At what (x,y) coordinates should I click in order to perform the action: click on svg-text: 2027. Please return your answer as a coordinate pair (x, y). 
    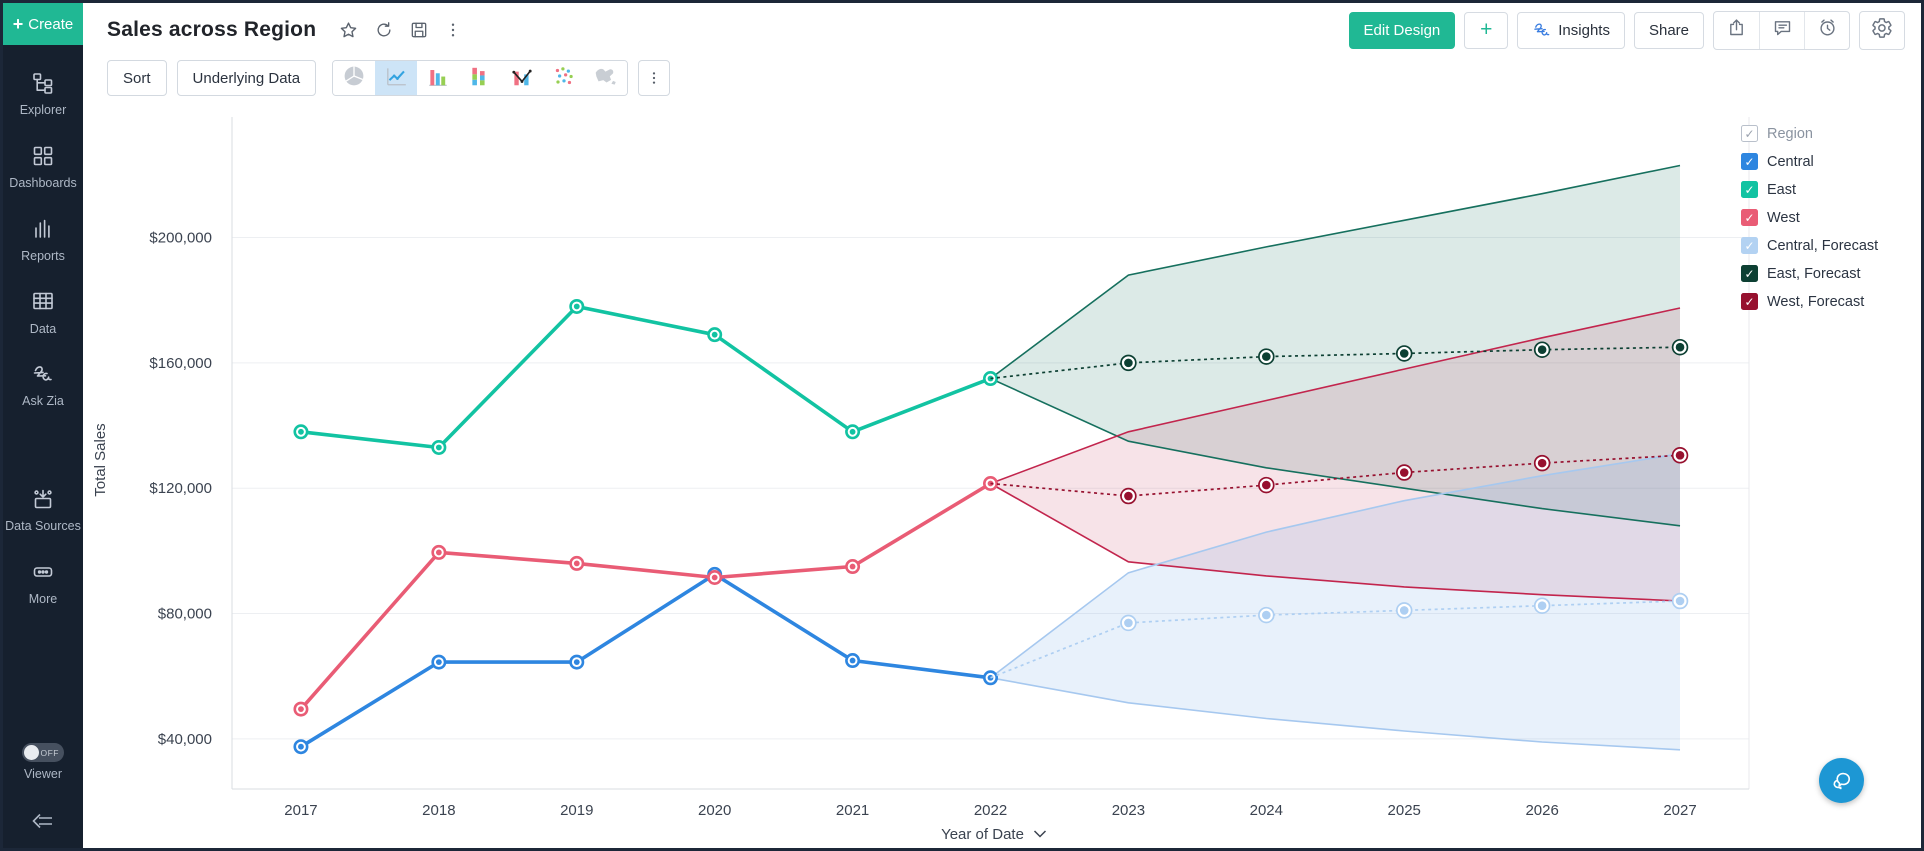
    Looking at the image, I should click on (1679, 810).